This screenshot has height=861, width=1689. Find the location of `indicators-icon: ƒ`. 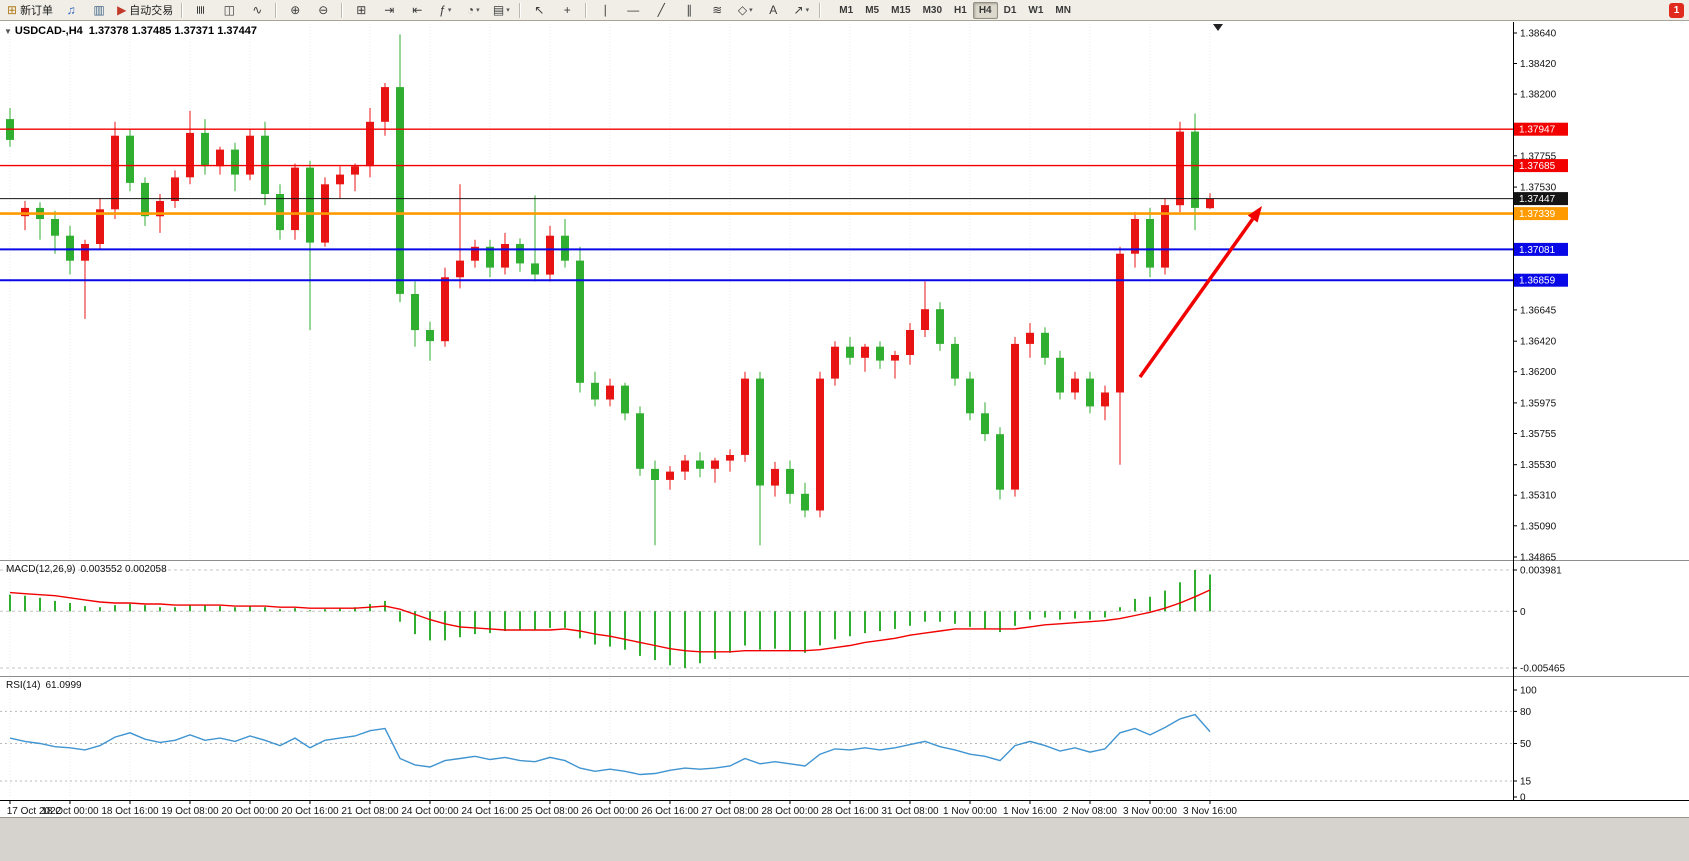

indicators-icon: ƒ is located at coordinates (442, 10).